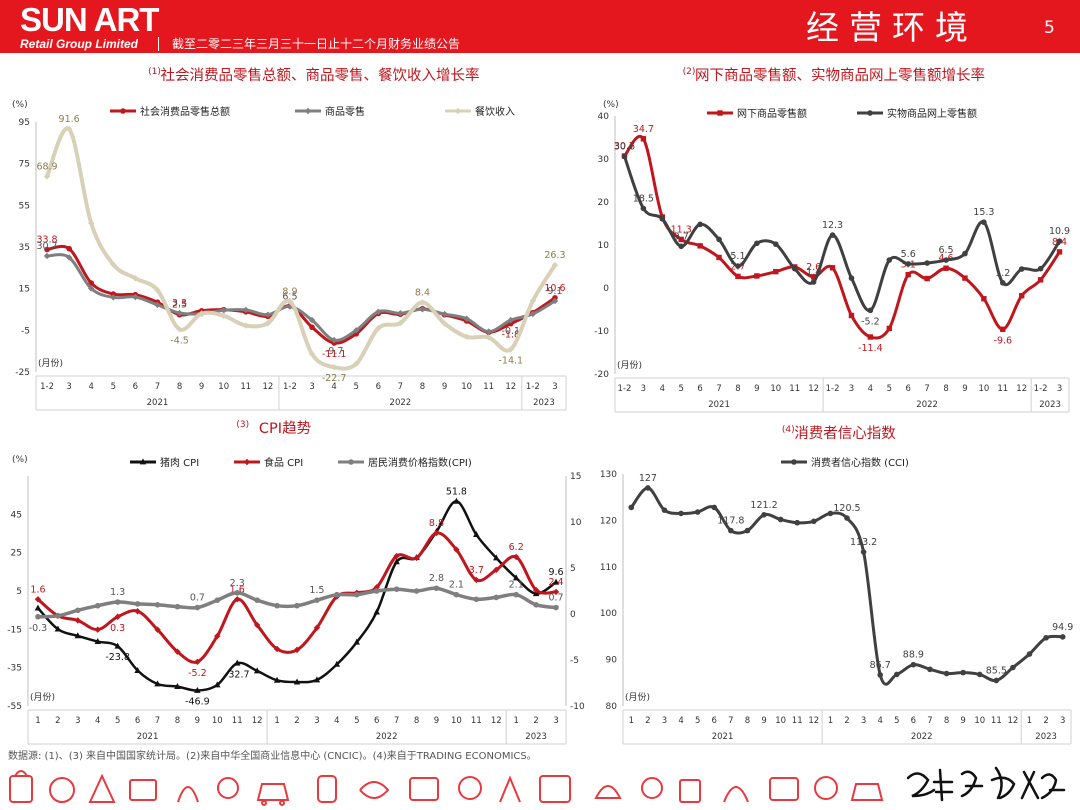 This screenshot has width=1080, height=810. Describe the element at coordinates (330, 111) in the screenshot. I see `legend-item: 商品零售` at that location.